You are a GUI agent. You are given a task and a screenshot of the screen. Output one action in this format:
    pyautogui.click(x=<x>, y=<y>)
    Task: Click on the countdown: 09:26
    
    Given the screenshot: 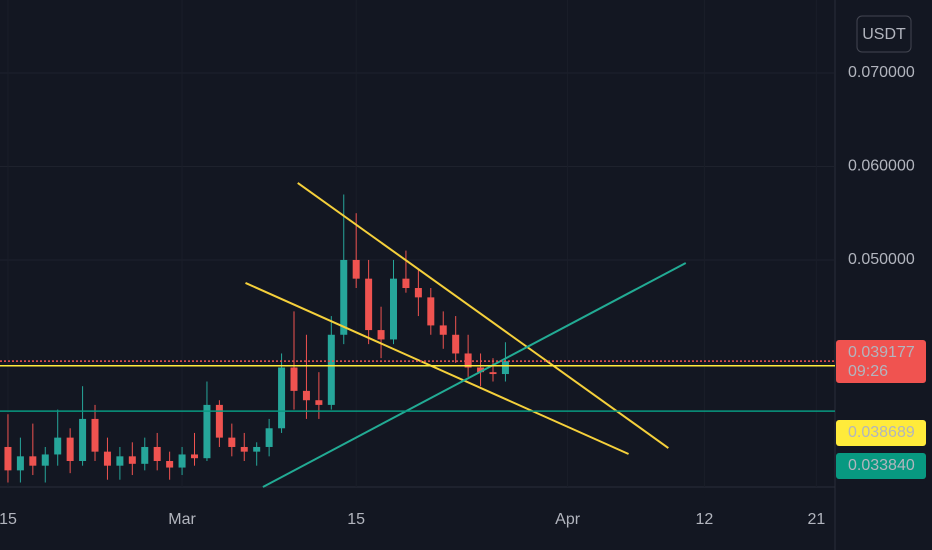 What is the action you would take?
    pyautogui.click(x=868, y=371)
    